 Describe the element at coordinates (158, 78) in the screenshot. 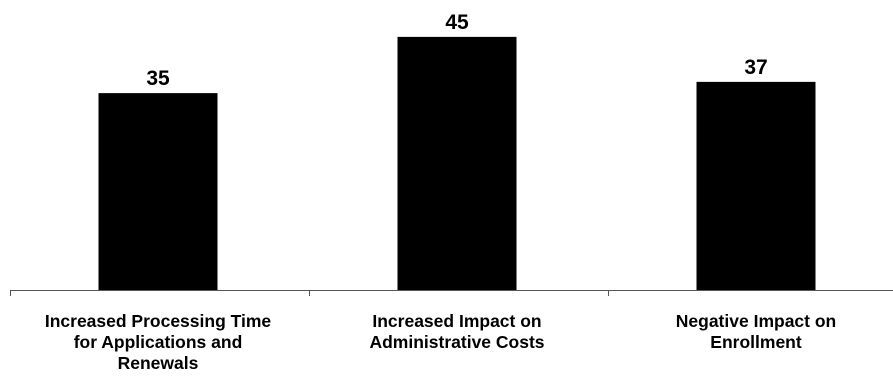

I see `bar-value-label: 35` at that location.